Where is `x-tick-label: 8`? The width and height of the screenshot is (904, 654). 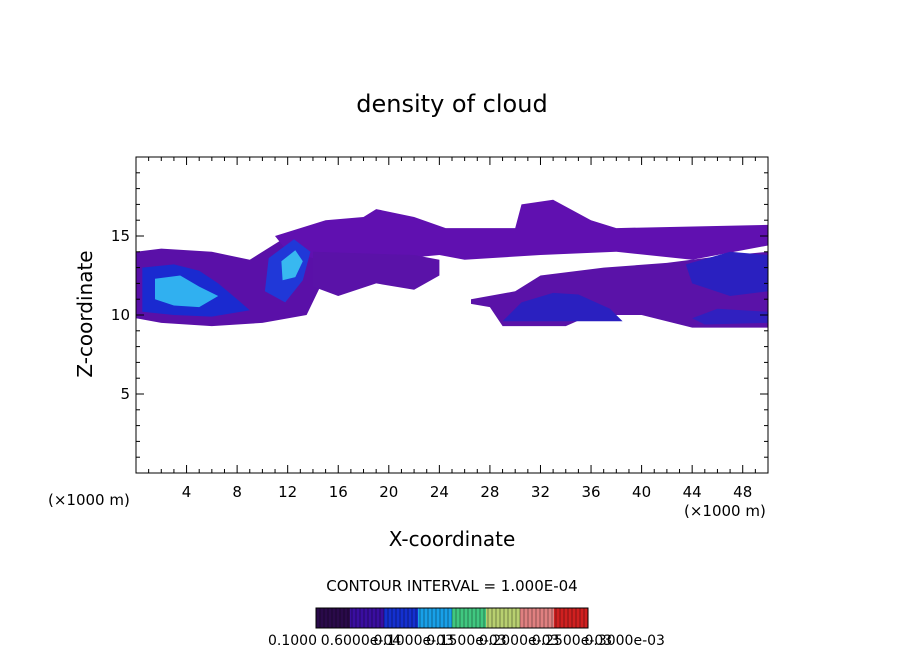
x-tick-label: 8 is located at coordinates (237, 492).